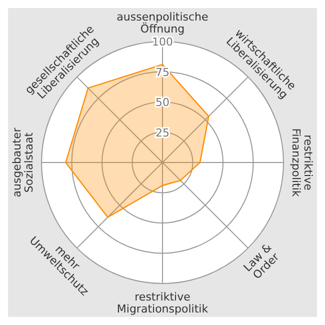 The height and width of the screenshot is (325, 325). I want to click on spoke-label: ausgebauter Sozialstaat, so click(23, 162).